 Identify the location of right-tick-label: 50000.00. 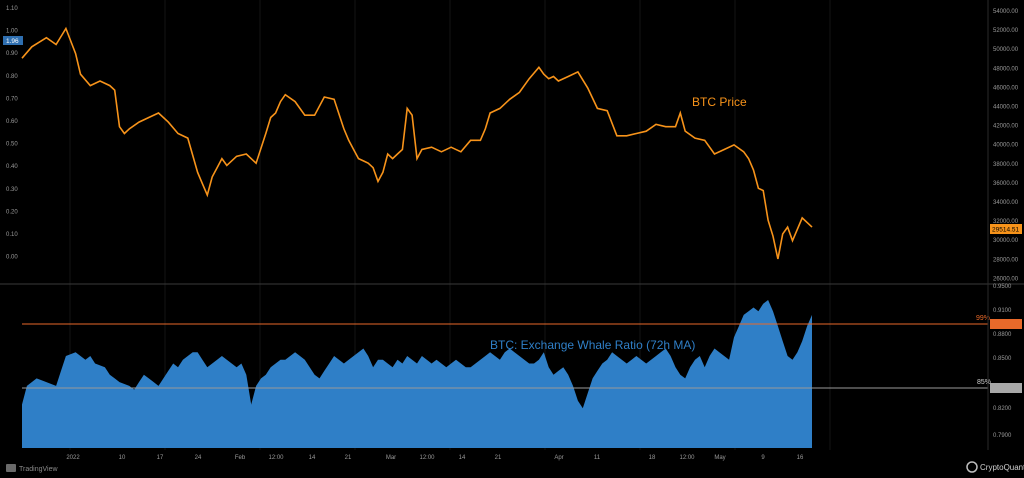
(1006, 50).